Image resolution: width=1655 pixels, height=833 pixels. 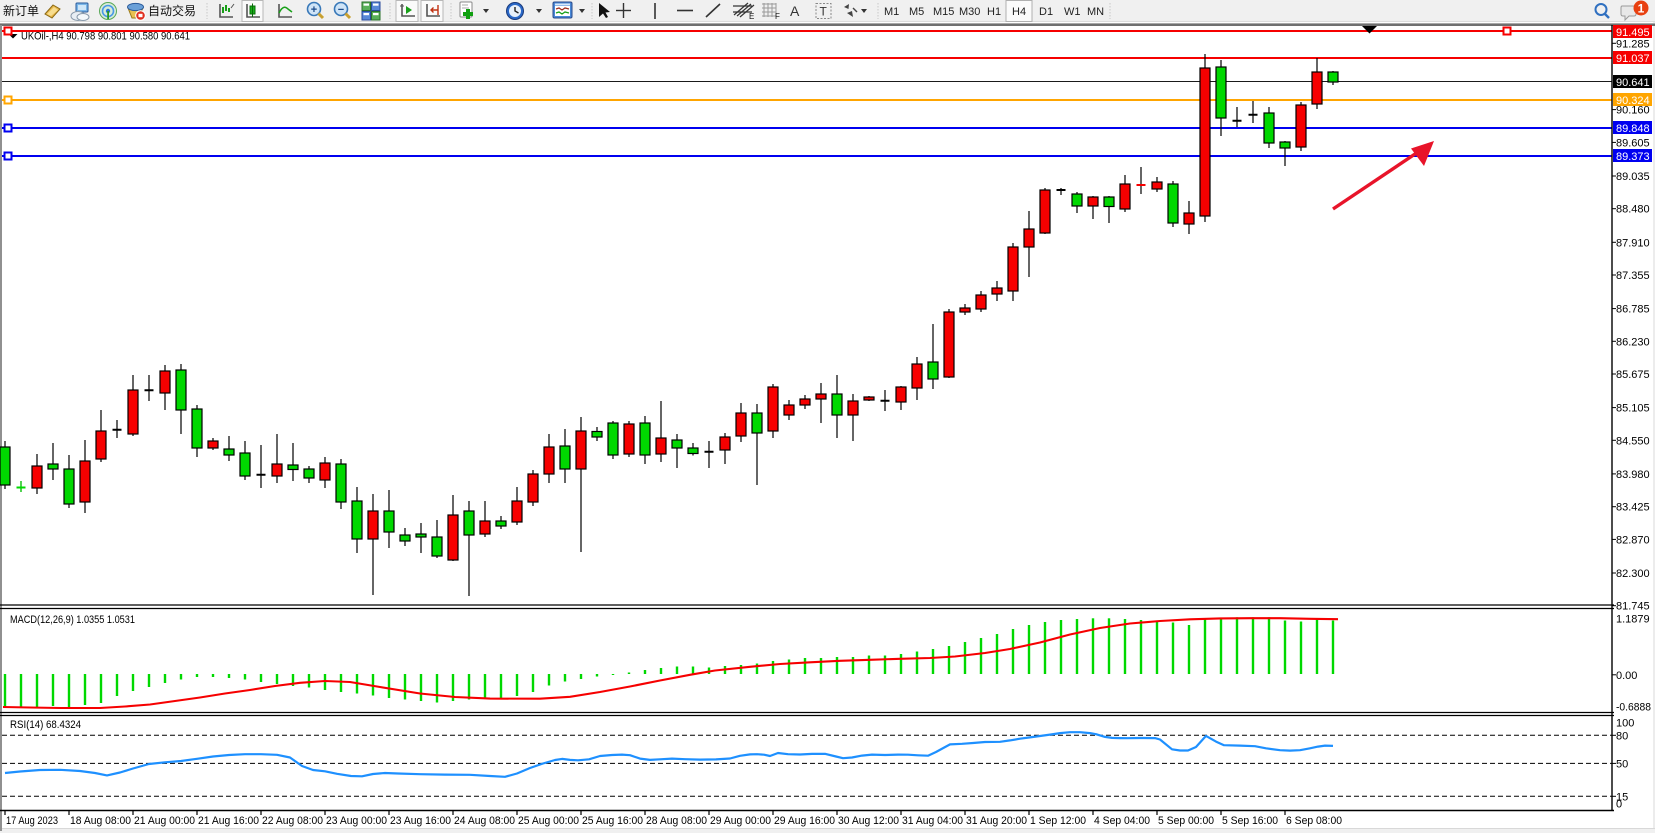 What do you see at coordinates (1122, 821) in the screenshot?
I see `svg-text: 4 Sep 04:00` at bounding box center [1122, 821].